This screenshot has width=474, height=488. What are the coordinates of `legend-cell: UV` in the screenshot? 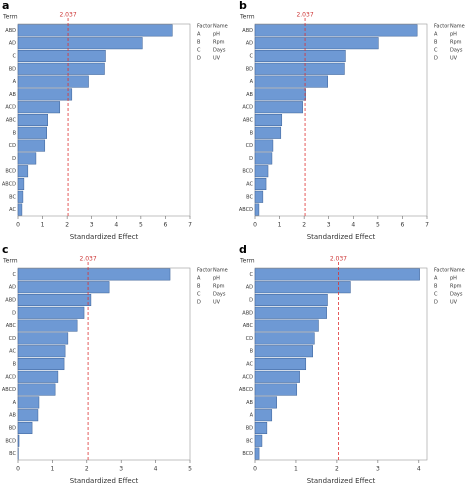 It's located at (217, 303).